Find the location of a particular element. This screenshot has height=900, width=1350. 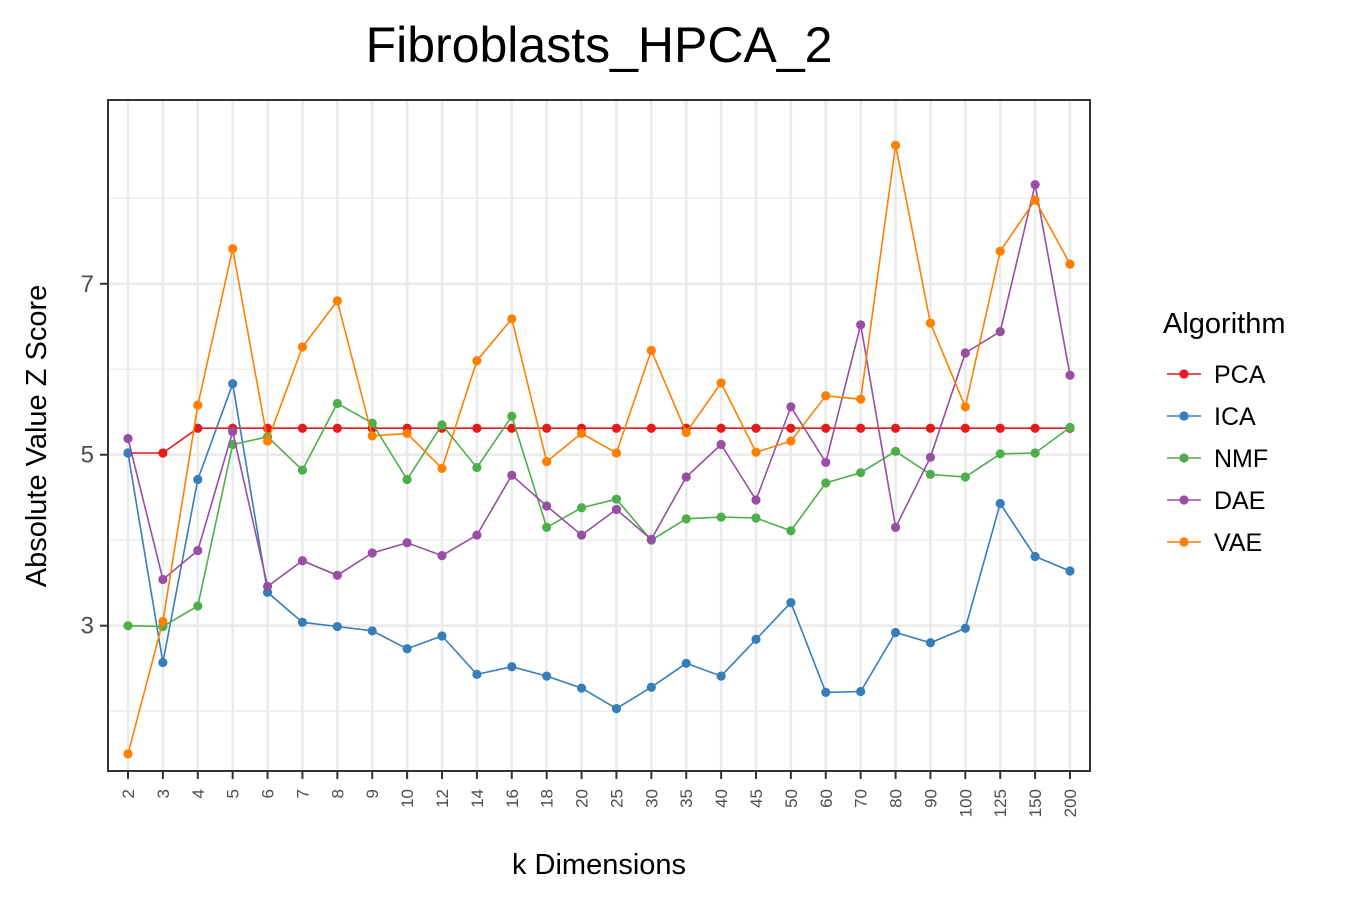

legend-label: DAE is located at coordinates (1239, 501).